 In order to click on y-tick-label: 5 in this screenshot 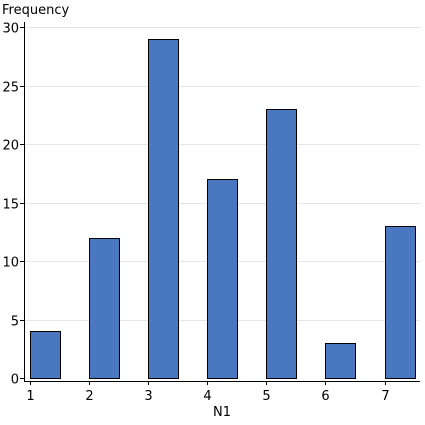, I will do `click(15, 322)`.